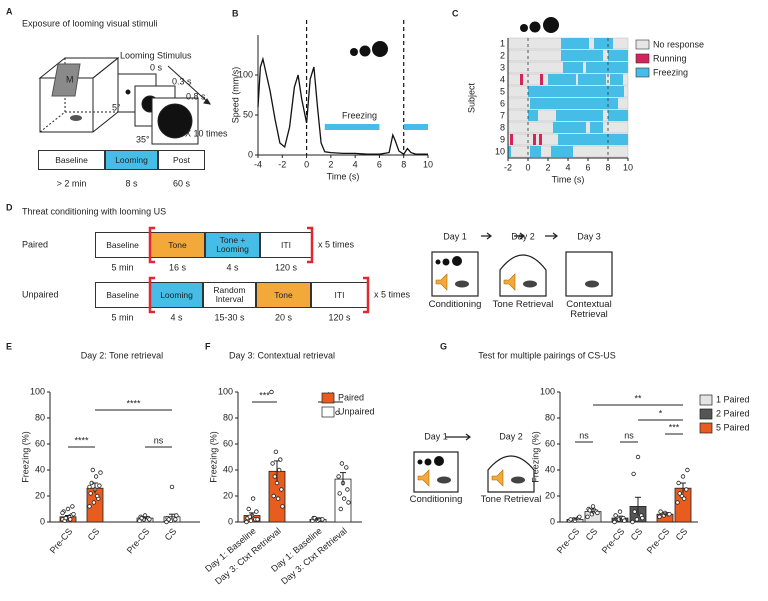 This screenshot has width=768, height=601. I want to click on y-axis-label: Subject, so click(471, 97).